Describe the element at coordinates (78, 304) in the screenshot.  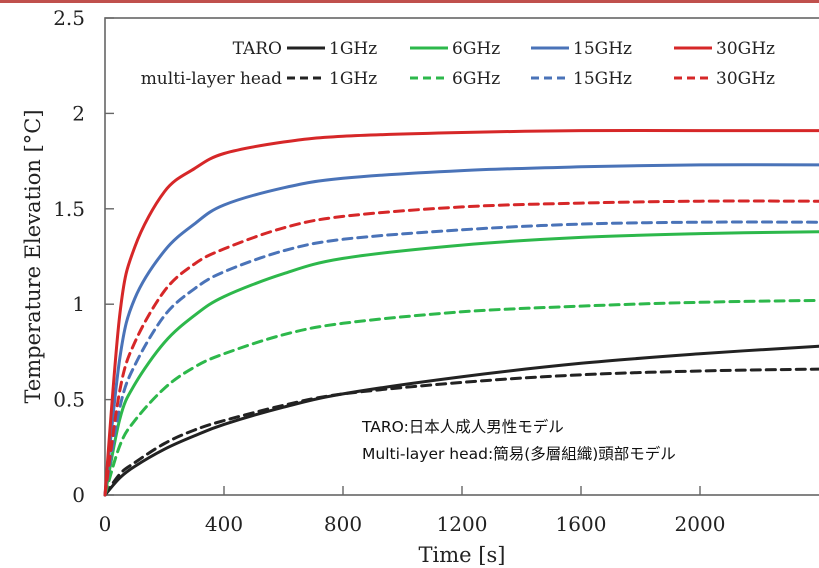
I see `y-tick-label: 1` at that location.